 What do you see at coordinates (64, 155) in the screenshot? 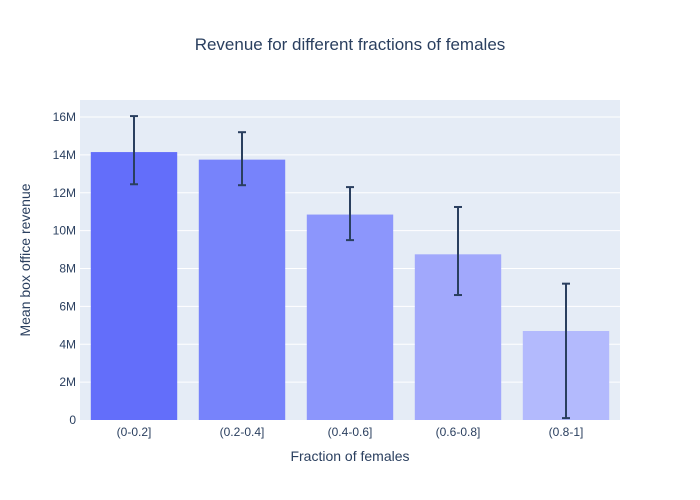
I see `y-tick-label: 14M` at bounding box center [64, 155].